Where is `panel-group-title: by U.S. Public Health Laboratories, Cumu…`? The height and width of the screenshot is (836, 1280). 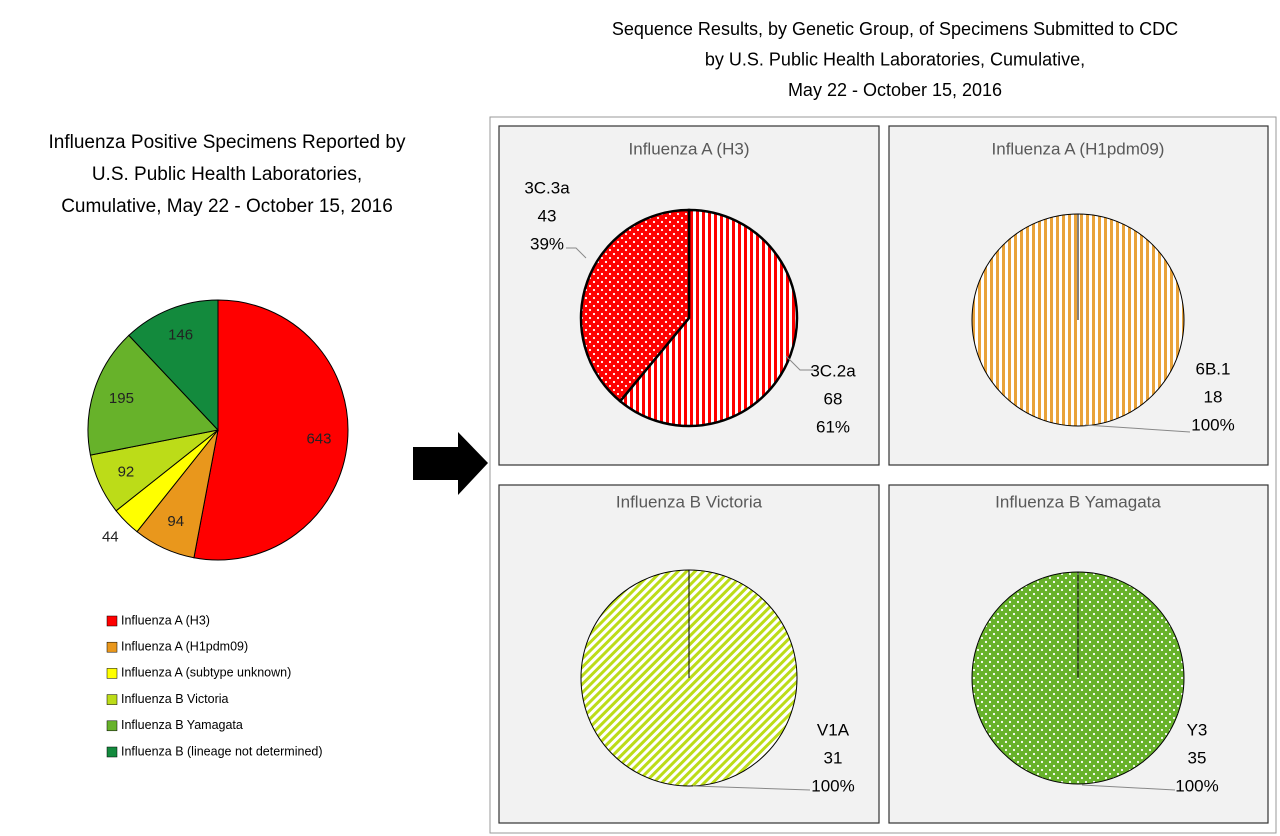 panel-group-title: by U.S. Public Health Laboratories, Cumu… is located at coordinates (895, 59).